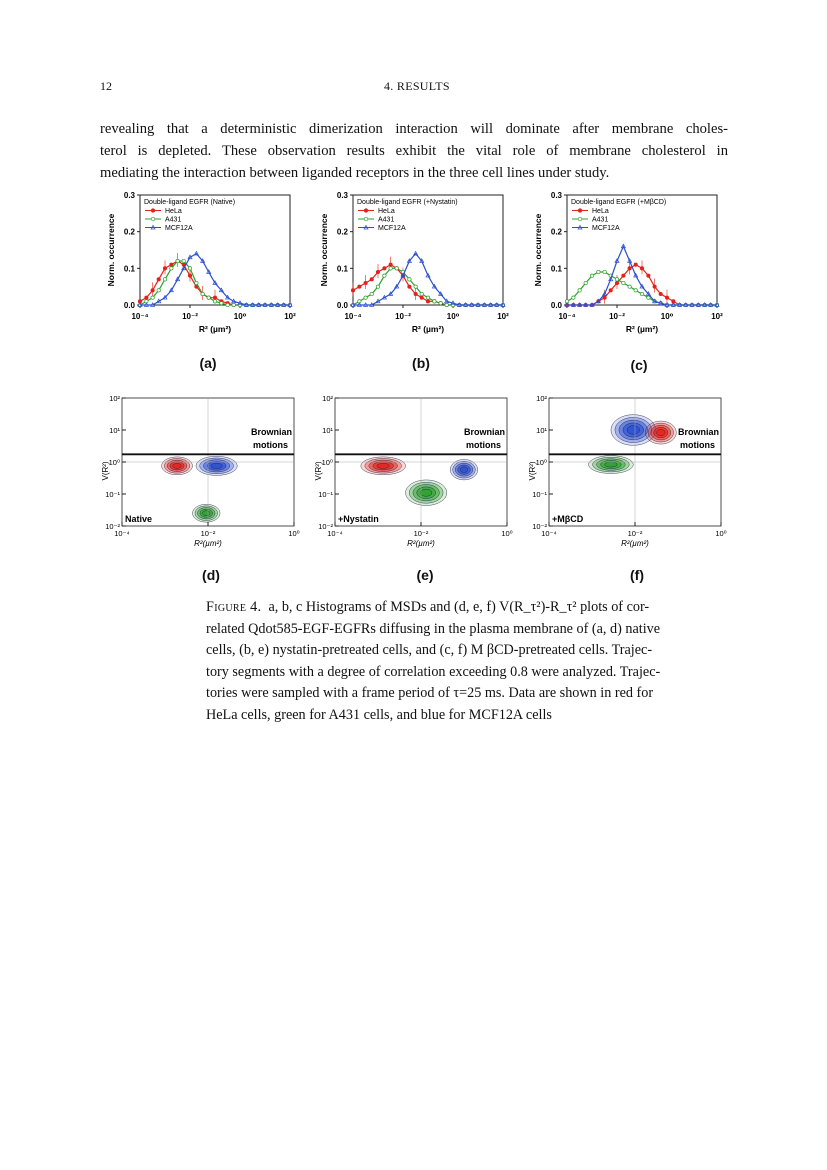 This screenshot has height=1170, width=827. What do you see at coordinates (421, 533) in the screenshot?
I see `x-tick-label: 10⁻²` at bounding box center [421, 533].